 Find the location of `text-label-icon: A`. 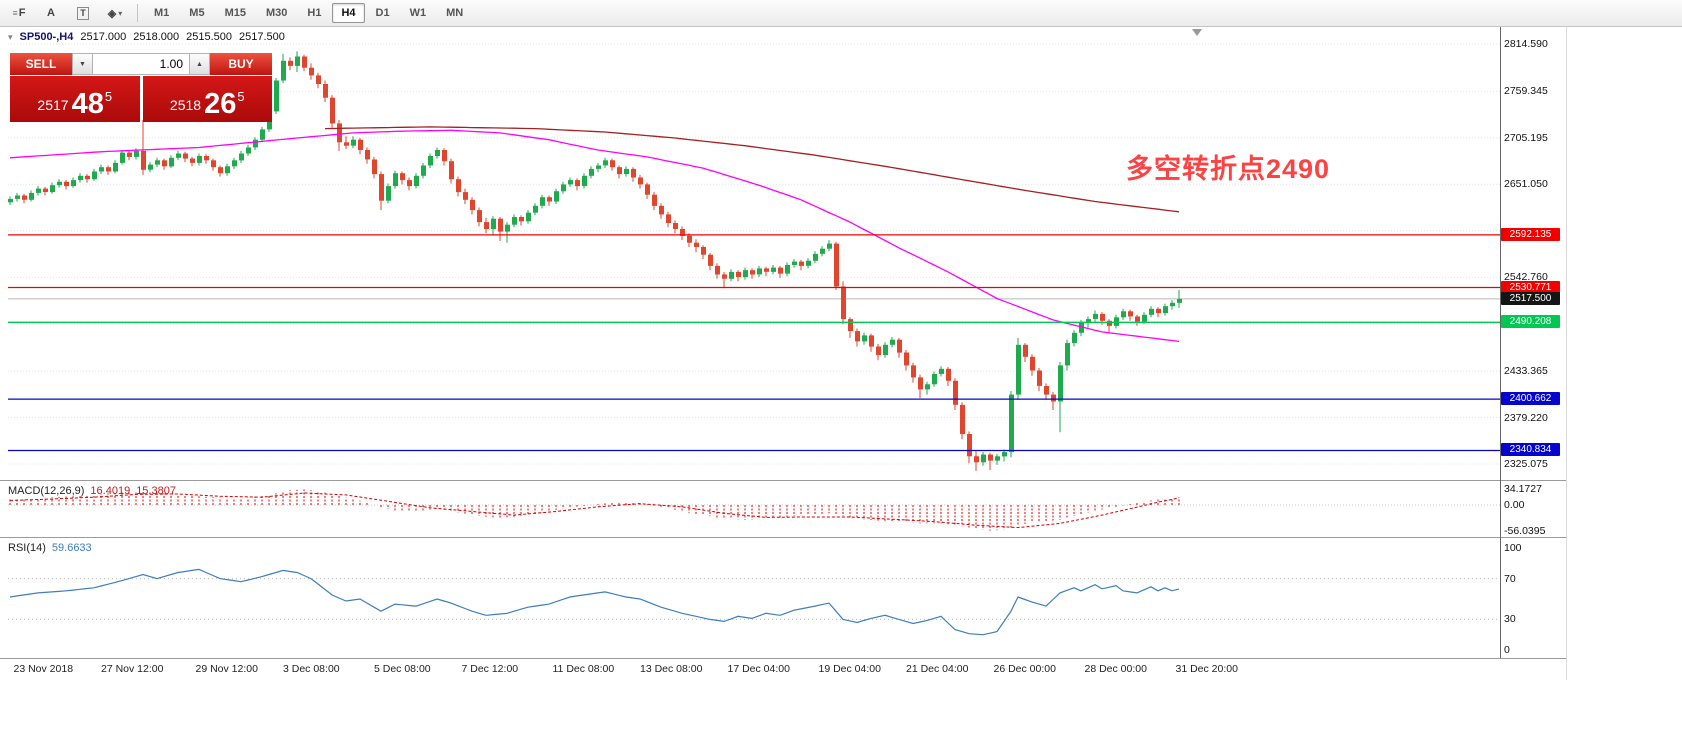

text-label-icon: A is located at coordinates (51, 13).